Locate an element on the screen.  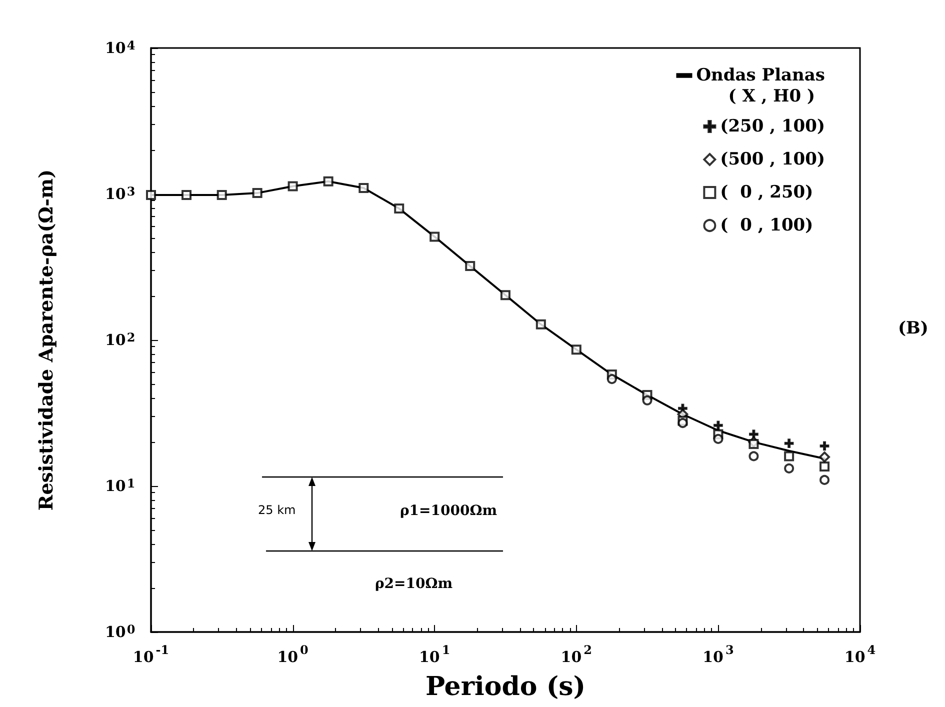
x-axis-title: Periodo (s) is located at coordinates (505, 687).